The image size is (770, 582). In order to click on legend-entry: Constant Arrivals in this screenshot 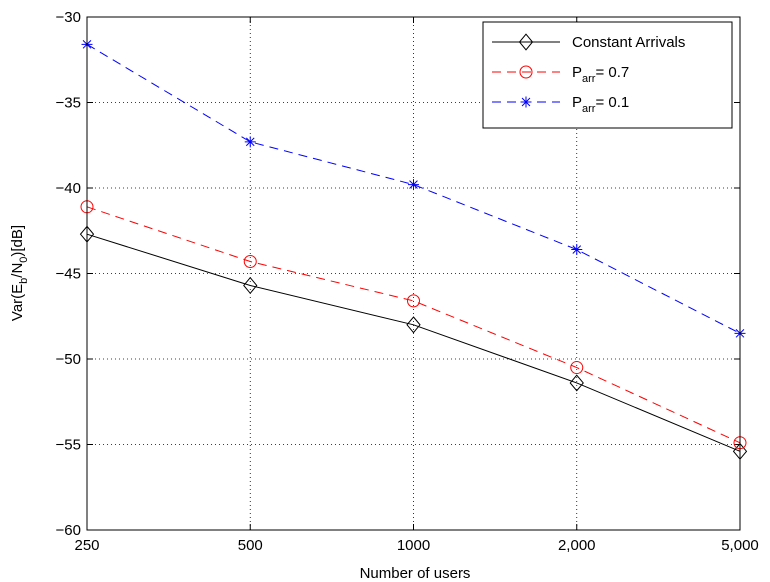, I will do `click(588, 42)`.